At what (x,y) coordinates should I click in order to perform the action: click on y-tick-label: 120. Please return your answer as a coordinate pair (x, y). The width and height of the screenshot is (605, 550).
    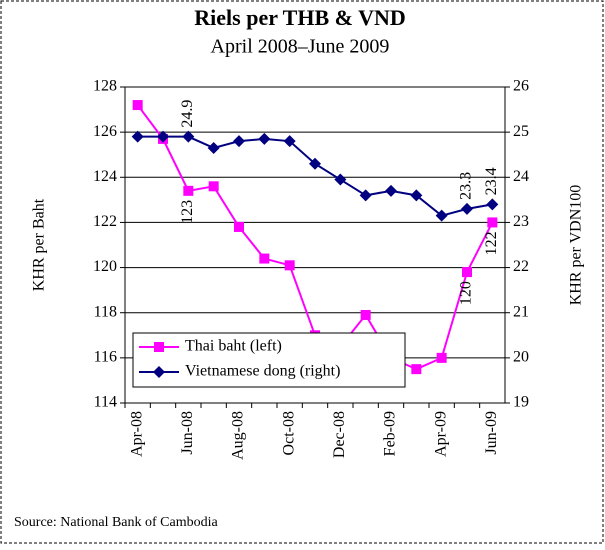
    Looking at the image, I should click on (105, 266).